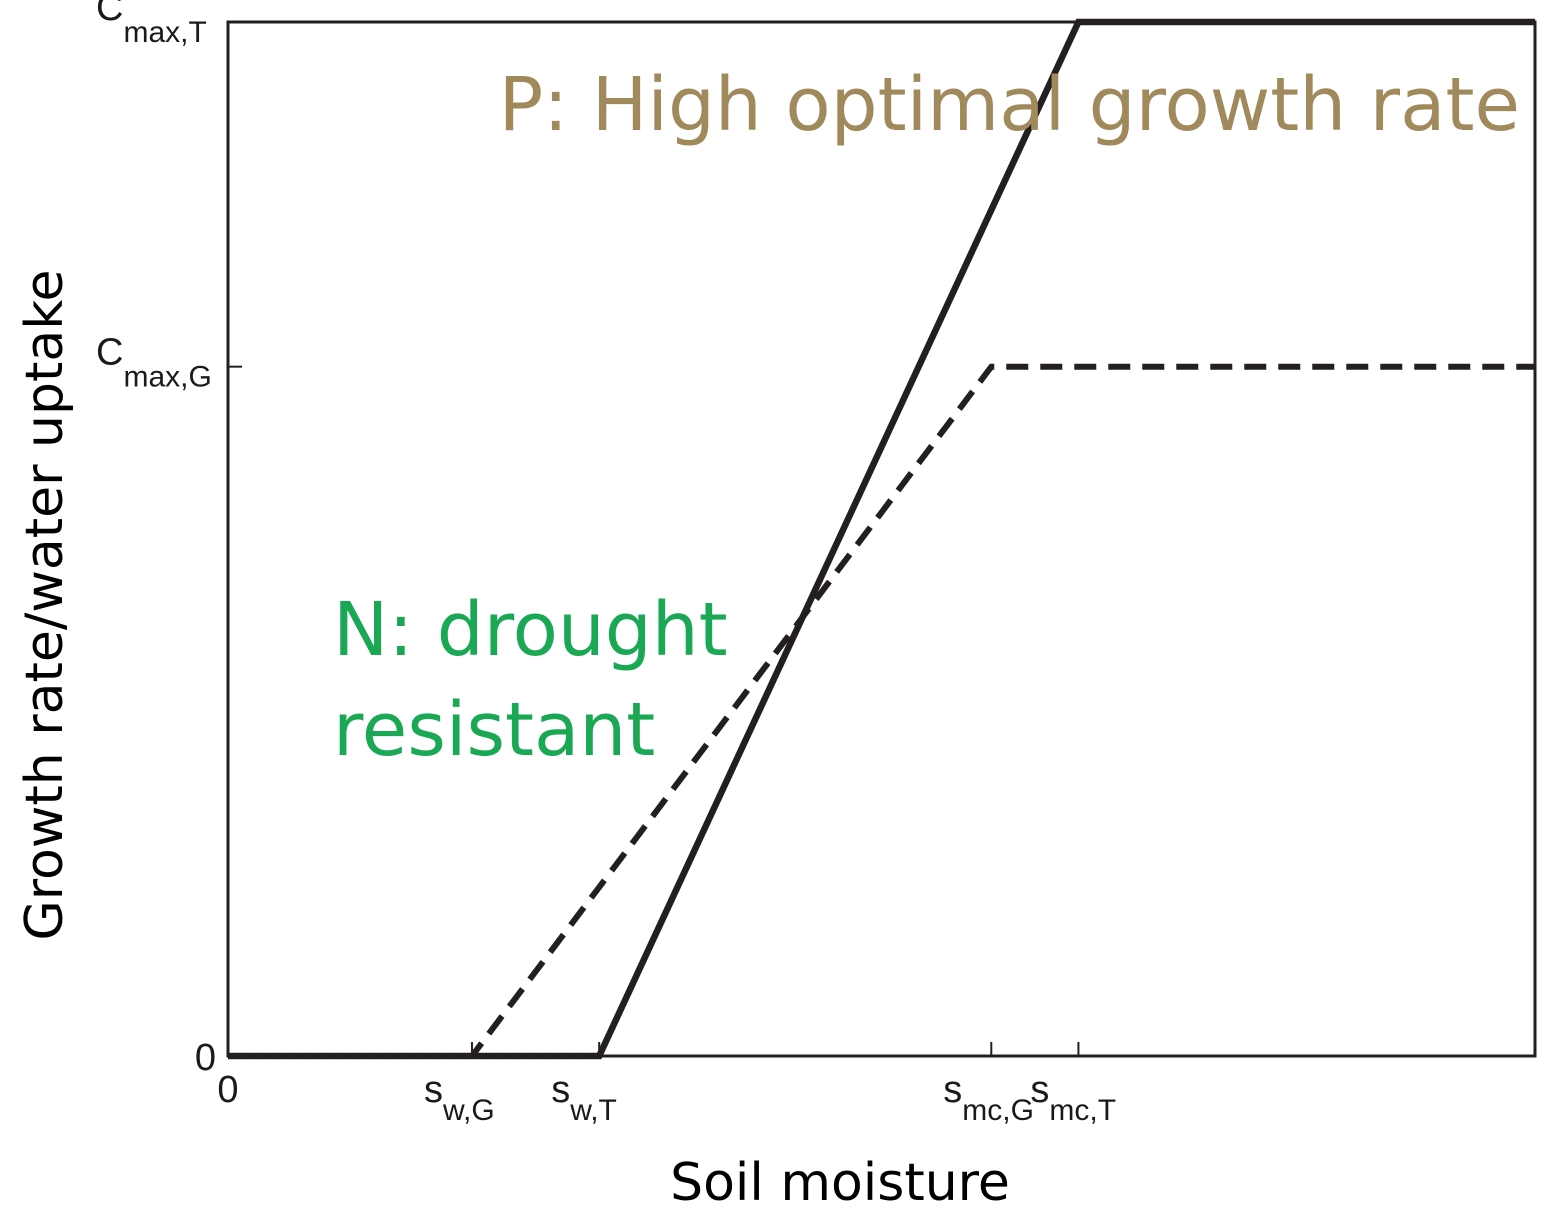 This screenshot has height=1219, width=1552. What do you see at coordinates (530, 630) in the screenshot?
I see `annotation-drought-line1: N: drought` at bounding box center [530, 630].